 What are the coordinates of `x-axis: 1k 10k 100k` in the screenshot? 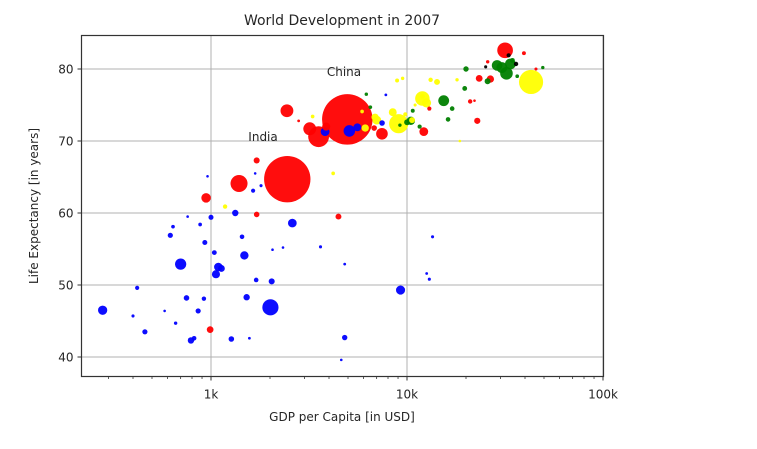 It's located at (363, 389).